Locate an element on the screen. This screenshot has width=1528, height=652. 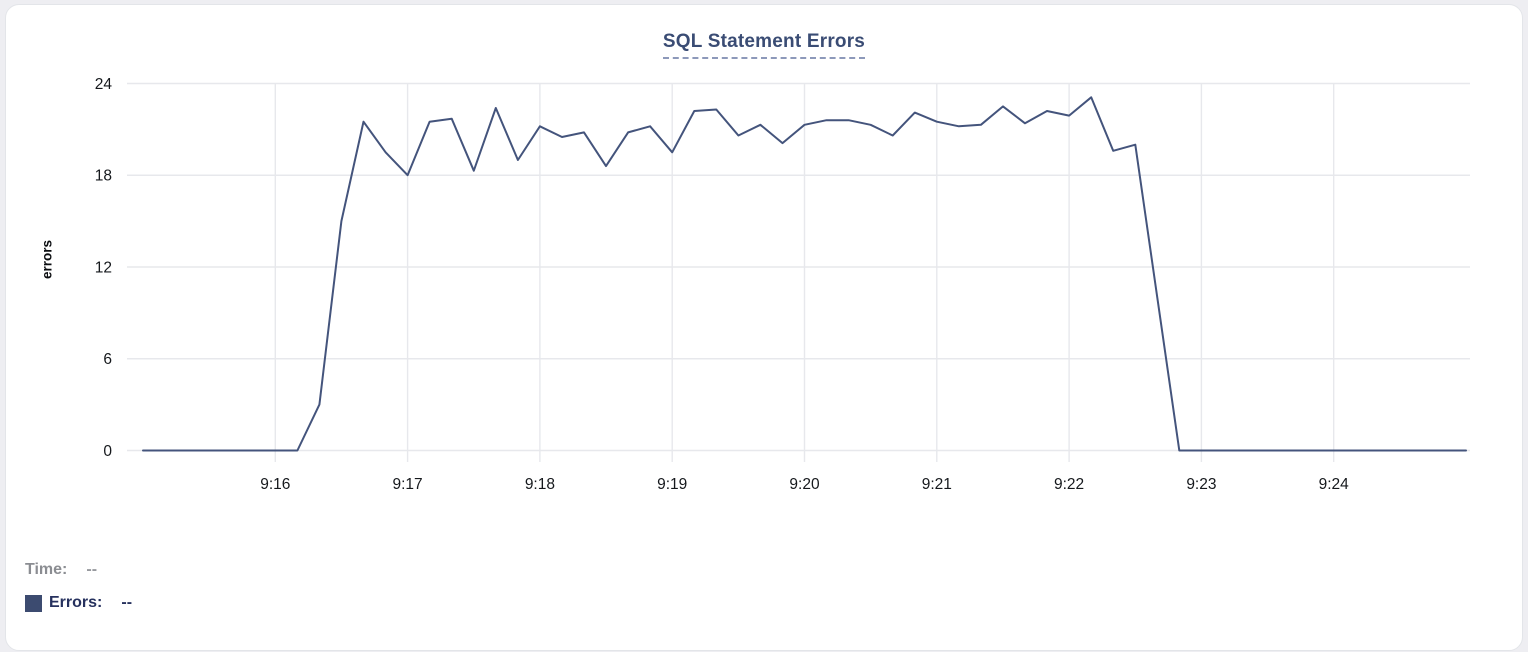
x-tick-label: 9:20 is located at coordinates (804, 484).